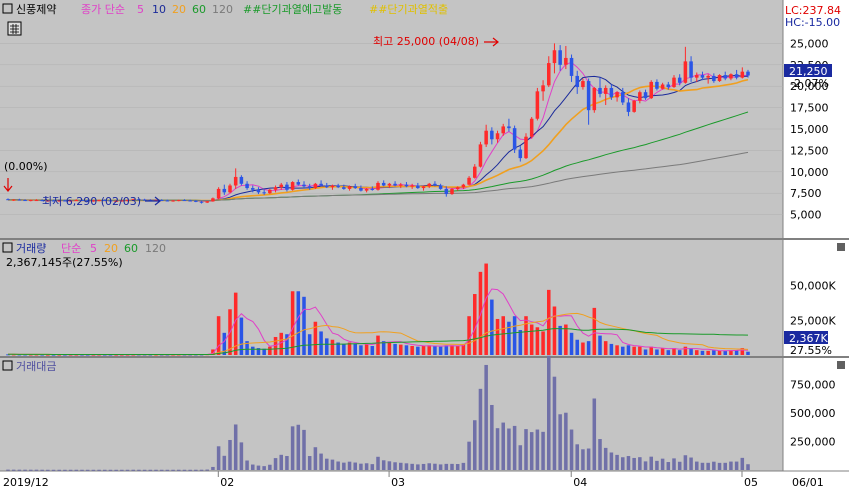  What do you see at coordinates (8, 185) in the screenshot?
I see `start-arrow` at bounding box center [8, 185].